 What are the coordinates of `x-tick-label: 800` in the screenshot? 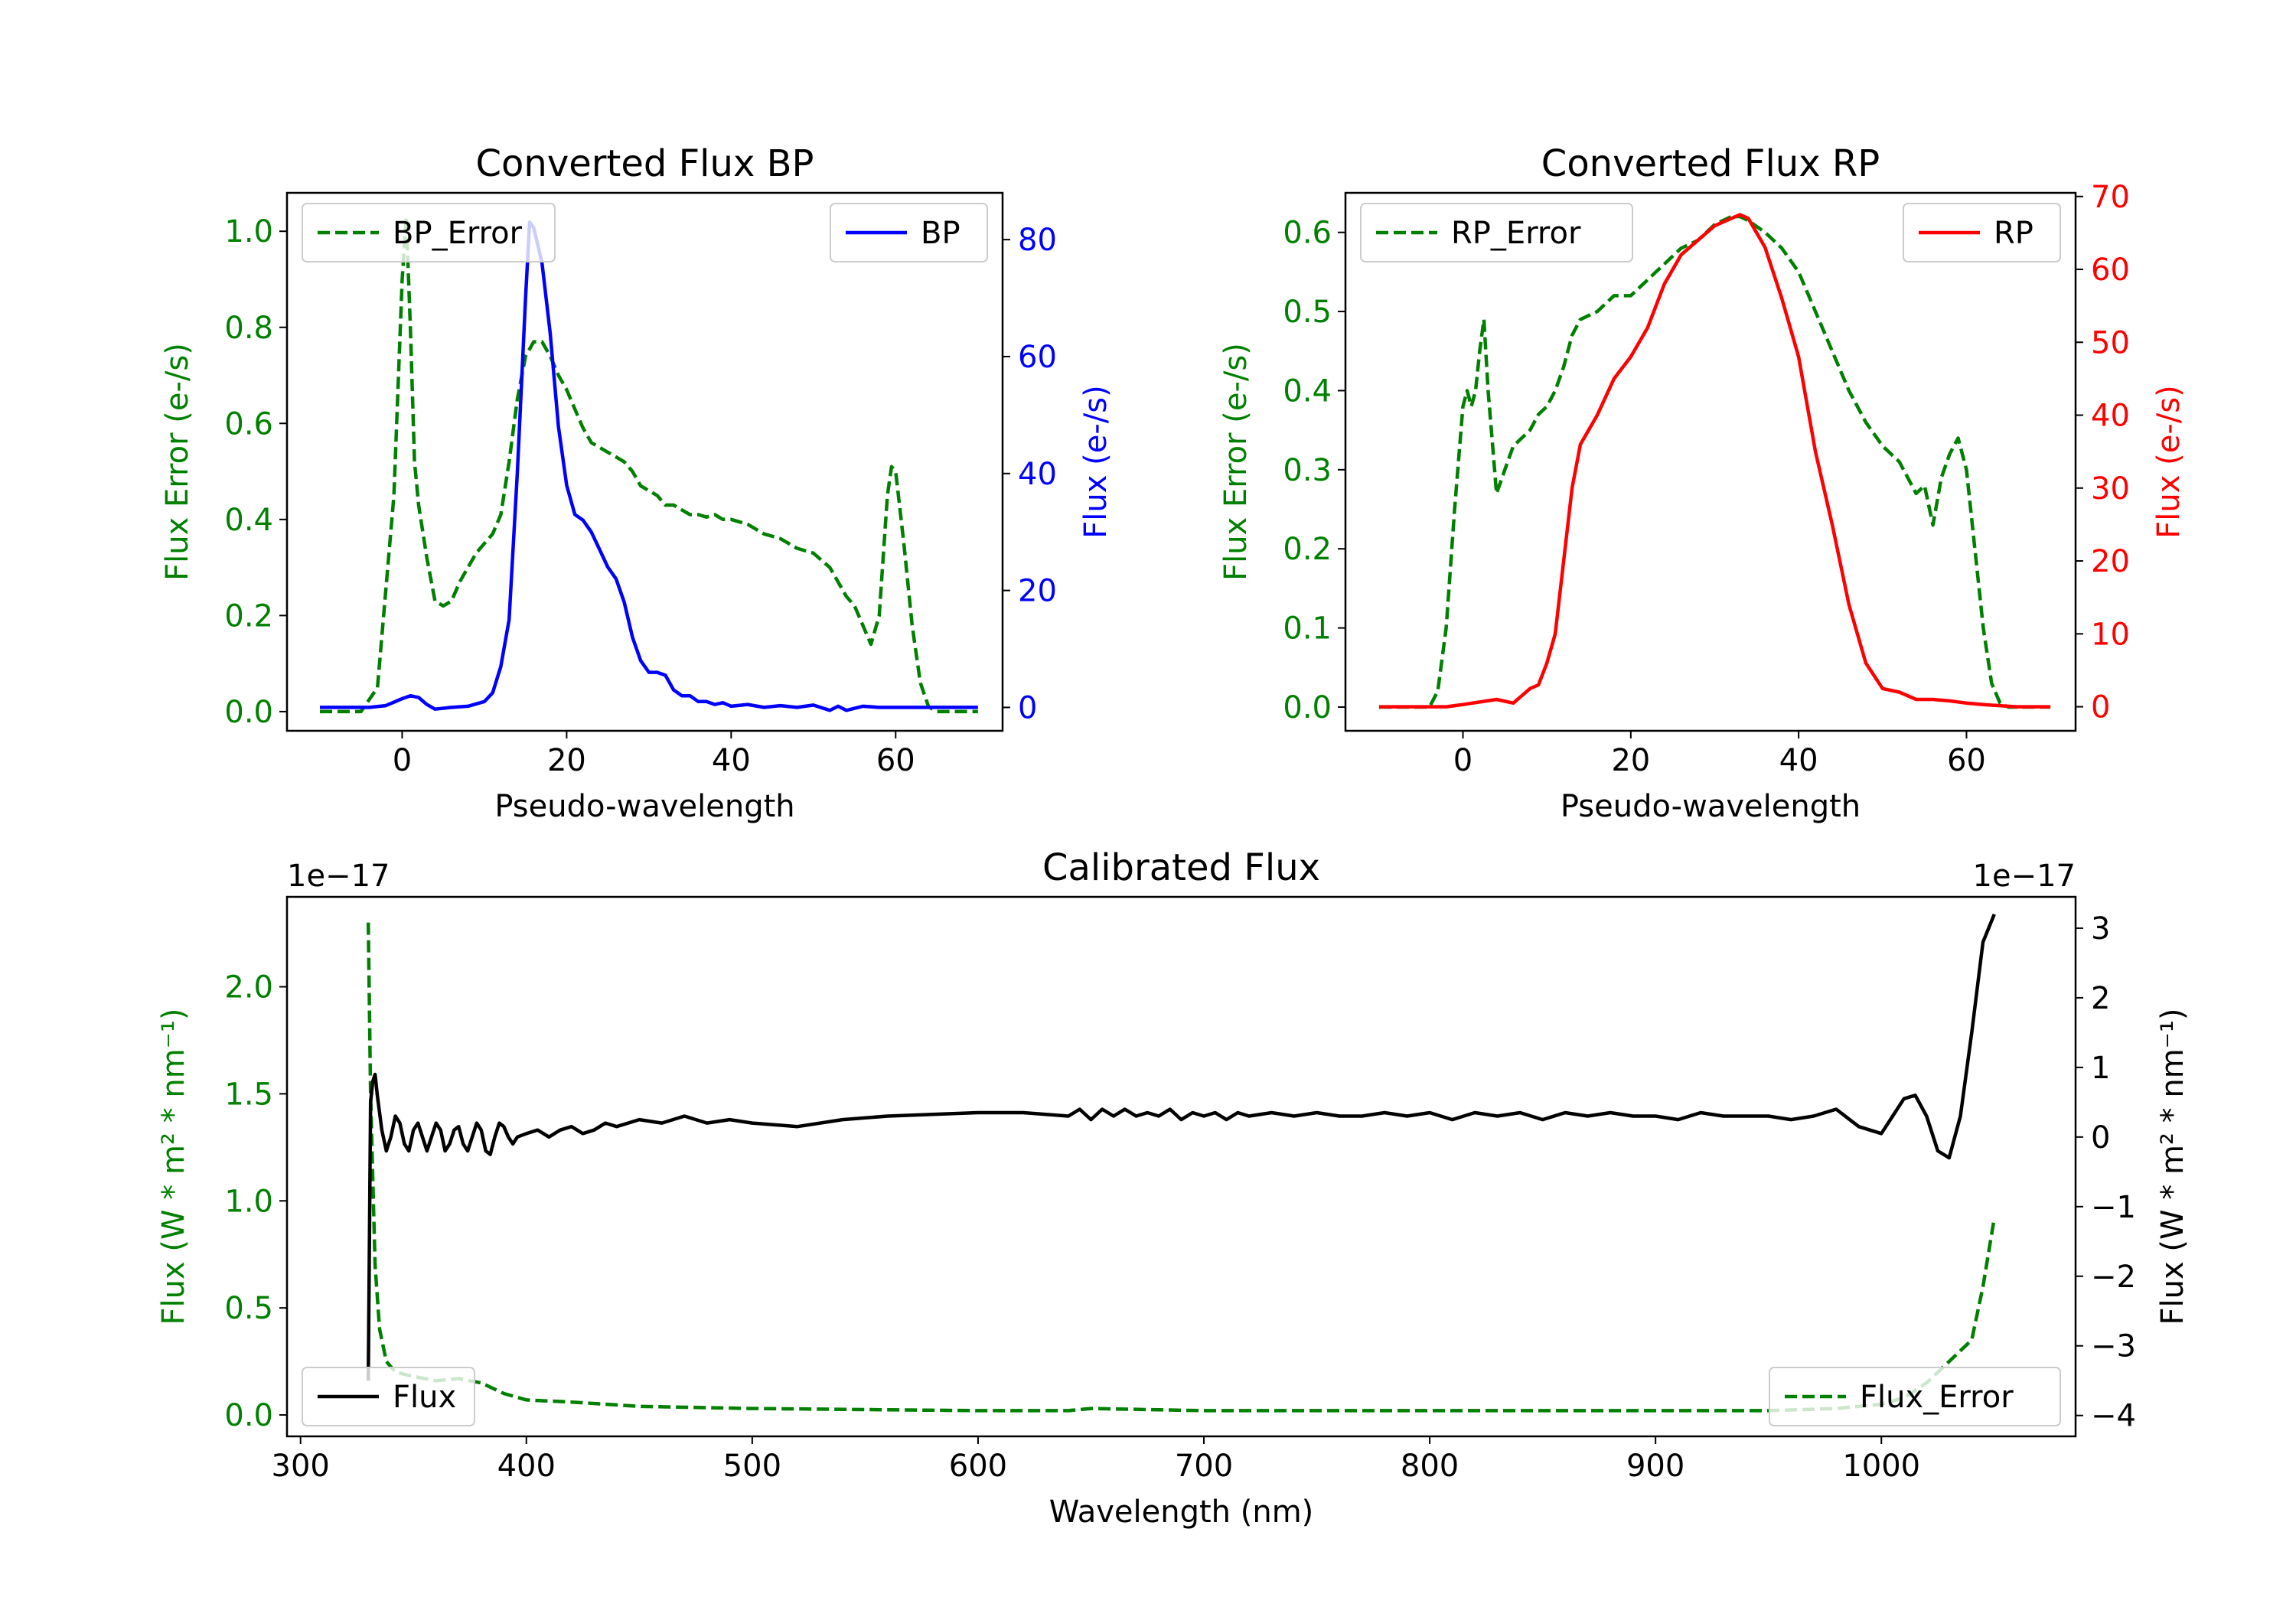 It's located at (1430, 1466).